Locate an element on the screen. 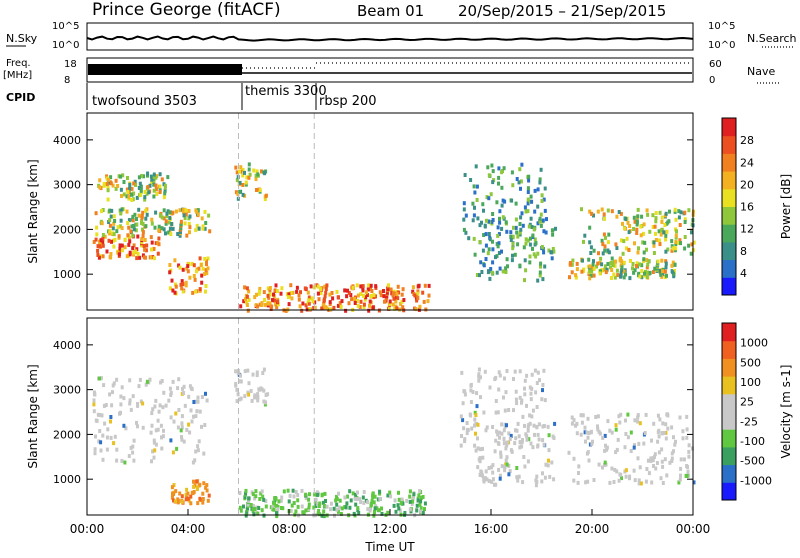  time-axis: 00:00 04:00 08:00 12:00 16:00 20:00 00:00 is located at coordinates (390, 522).